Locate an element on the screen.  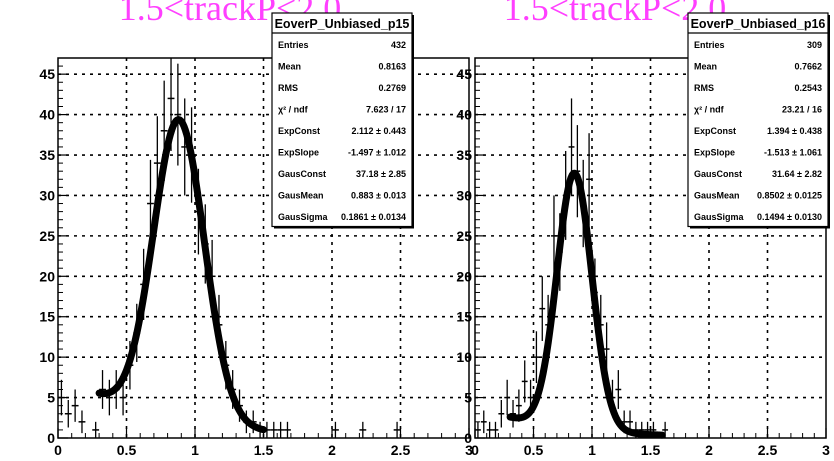
stats-value: 7.623 / 17 is located at coordinates (386, 110).